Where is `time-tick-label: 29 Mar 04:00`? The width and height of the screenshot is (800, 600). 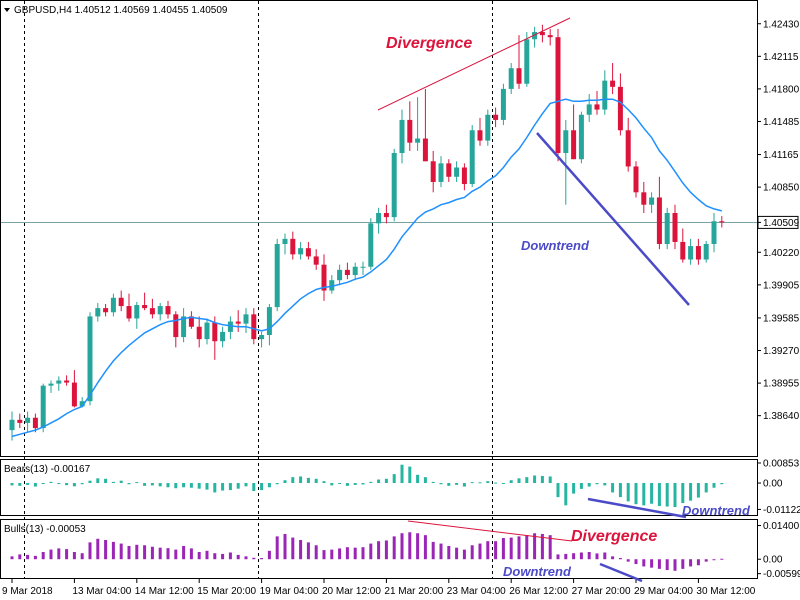 time-tick-label: 29 Mar 04:00 is located at coordinates (663, 591).